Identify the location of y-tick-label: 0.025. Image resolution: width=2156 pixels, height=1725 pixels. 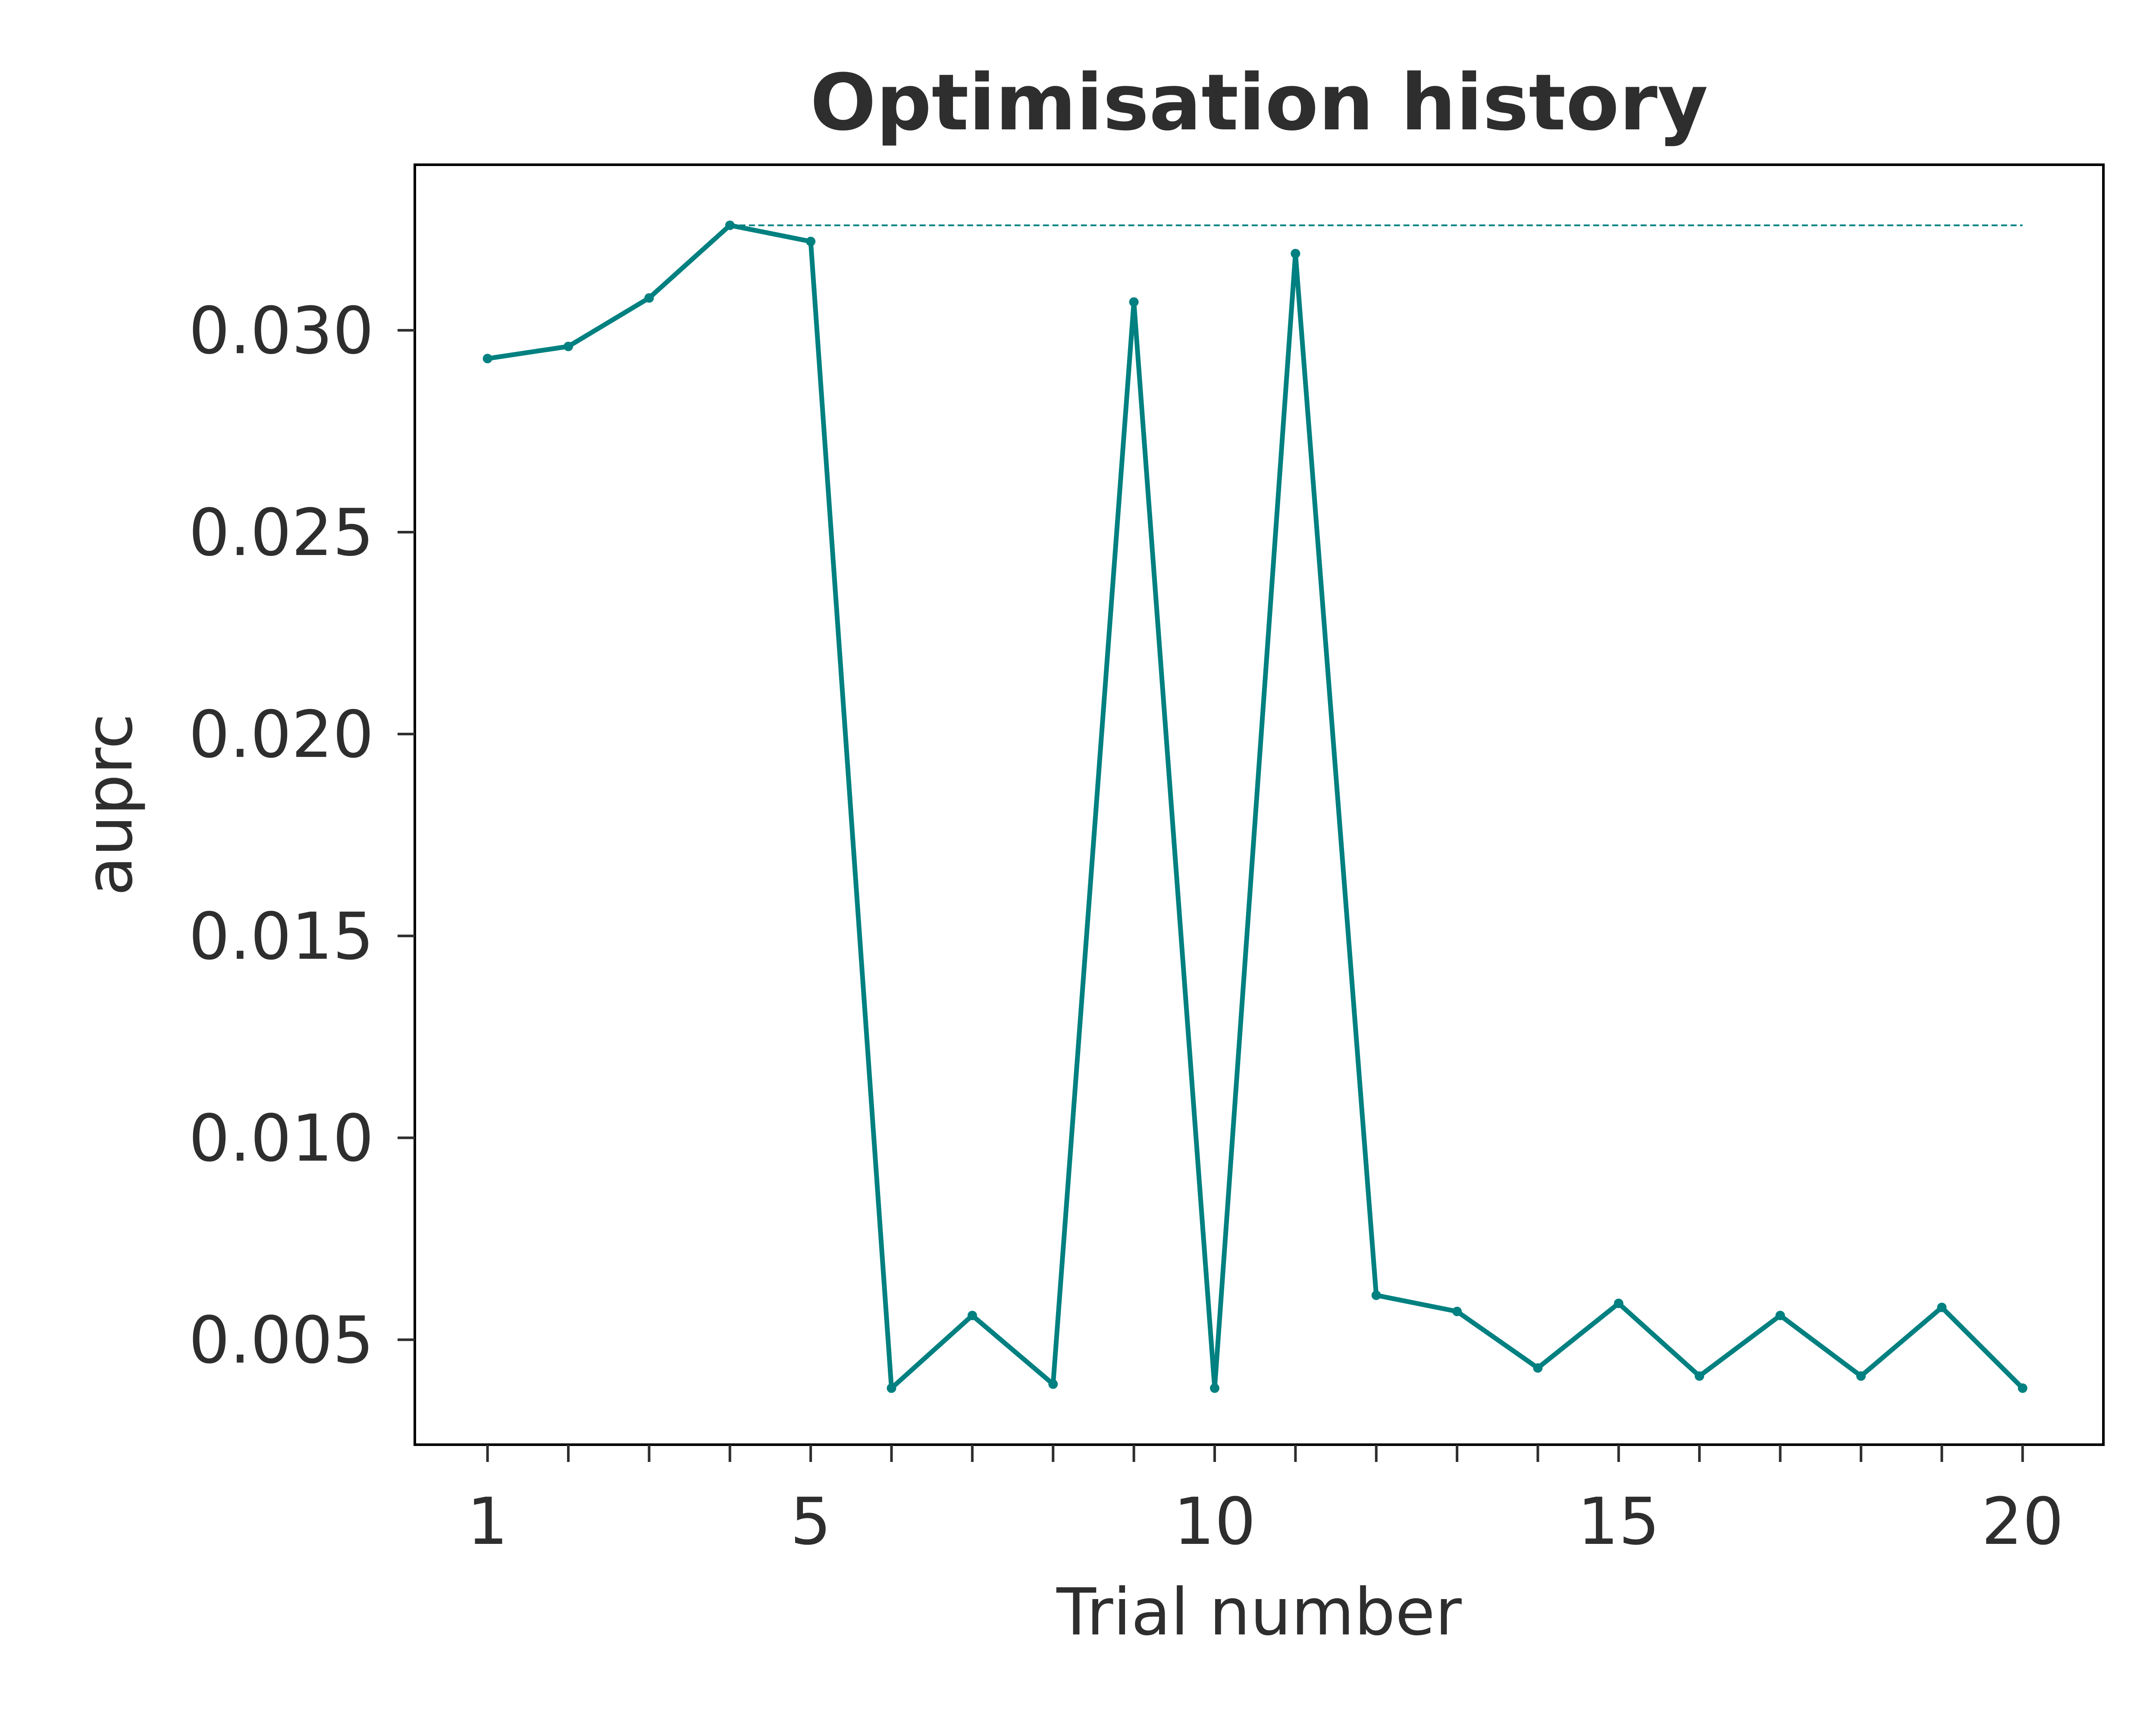
(281, 533).